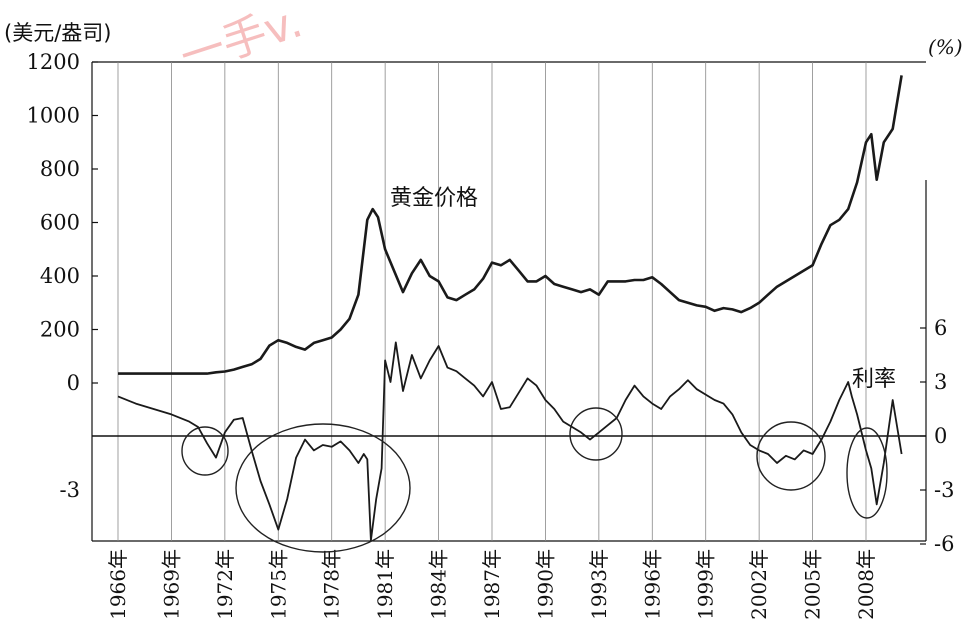 The width and height of the screenshot is (966, 639). I want to click on left-tick-label: 400, so click(60, 276).